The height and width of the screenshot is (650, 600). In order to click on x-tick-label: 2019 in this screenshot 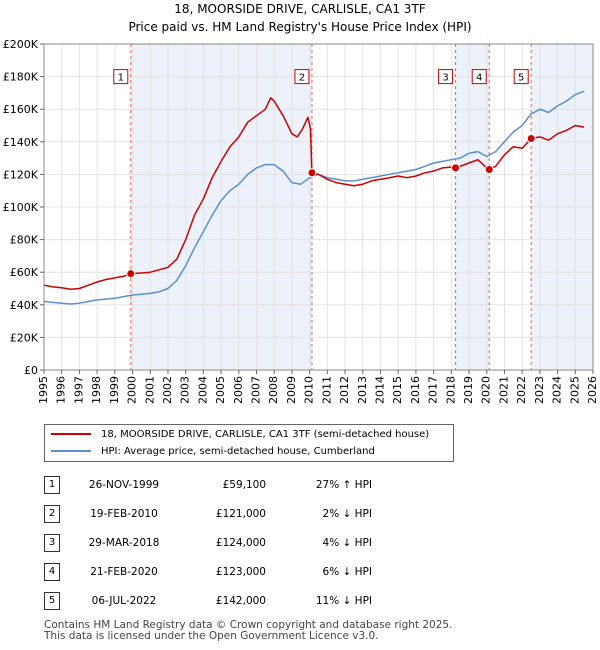, I will do `click(468, 390)`.